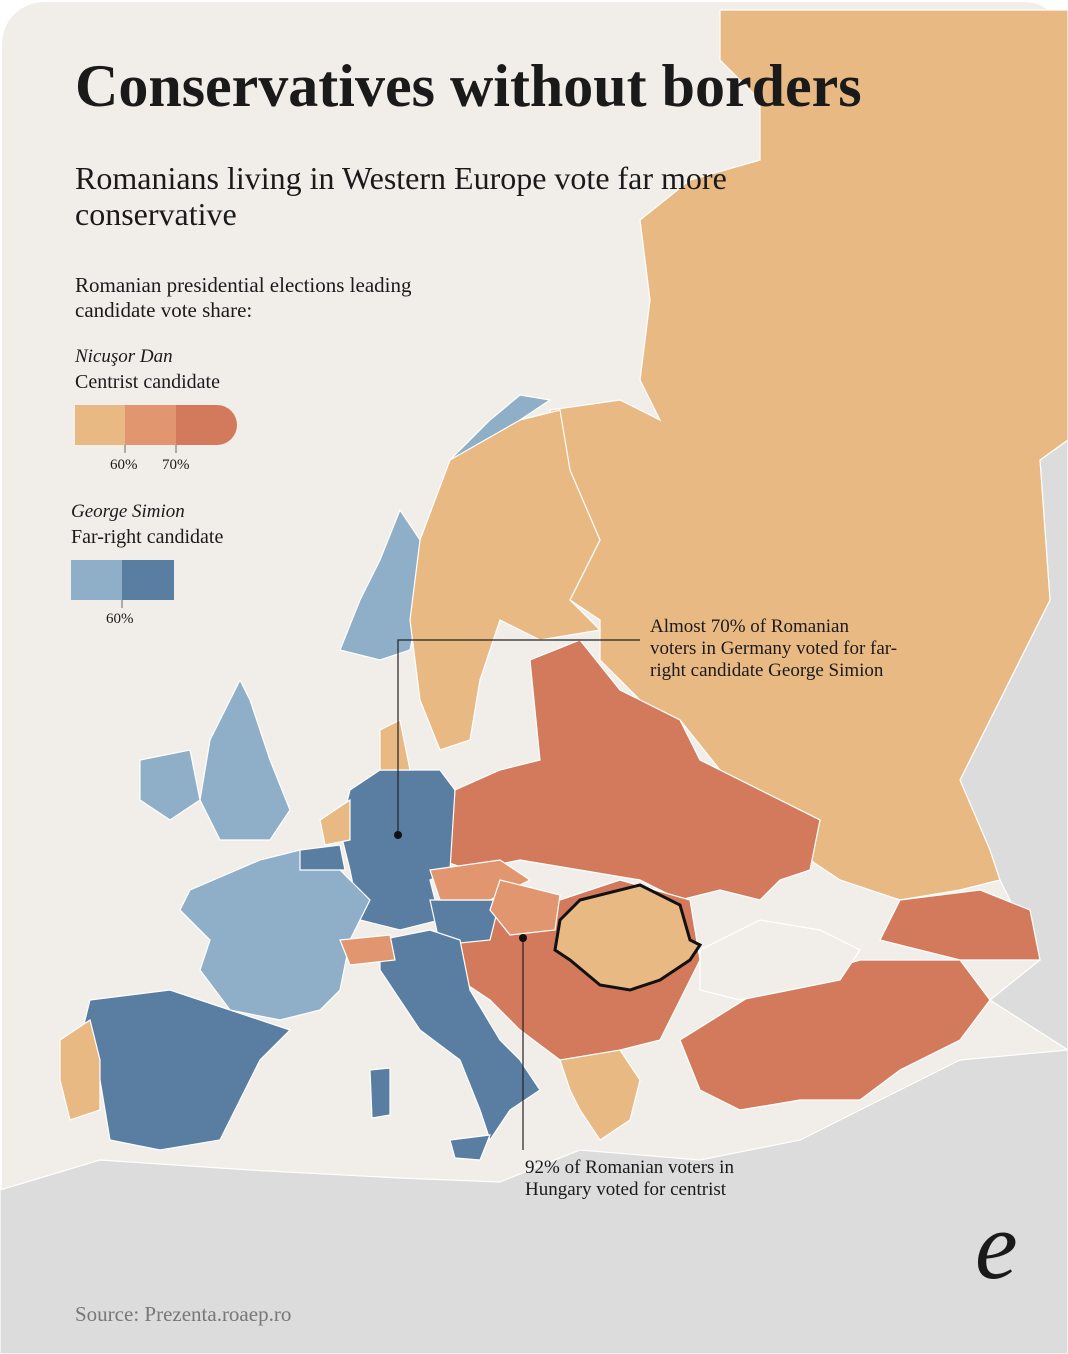 This screenshot has width=1068, height=1354. I want to click on sardinia, so click(380, 1093).